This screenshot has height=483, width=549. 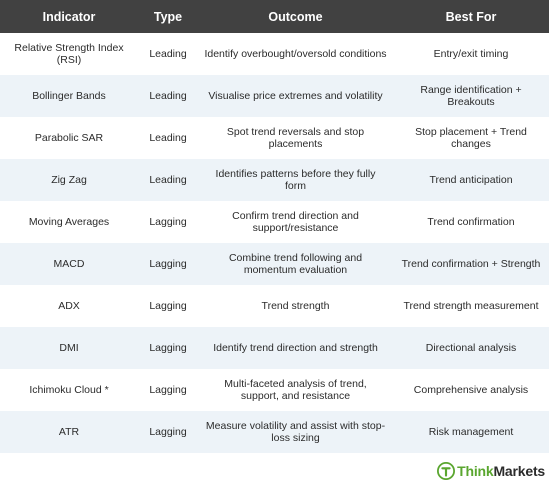 I want to click on header-type: Type, so click(x=168, y=16).